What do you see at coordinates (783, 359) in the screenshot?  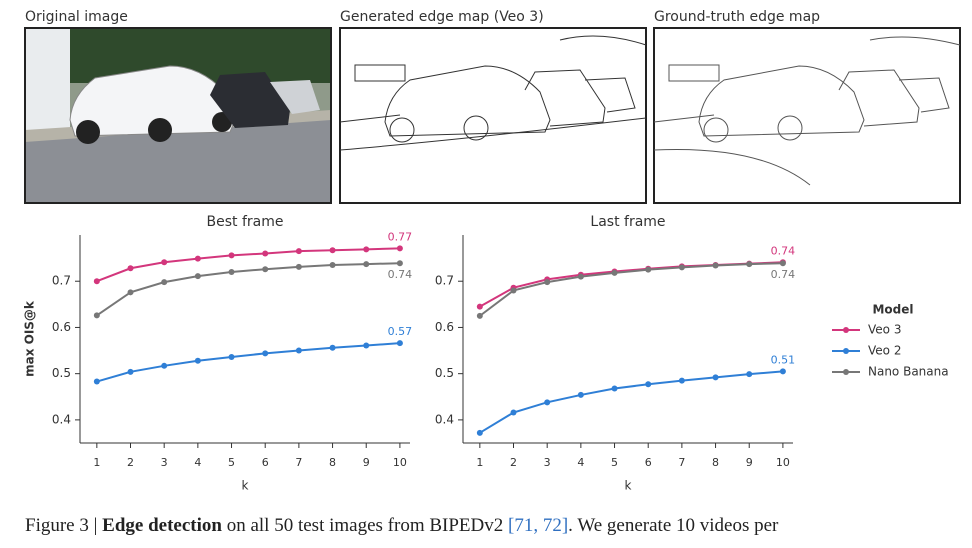 I see `value-label: 0.51` at bounding box center [783, 359].